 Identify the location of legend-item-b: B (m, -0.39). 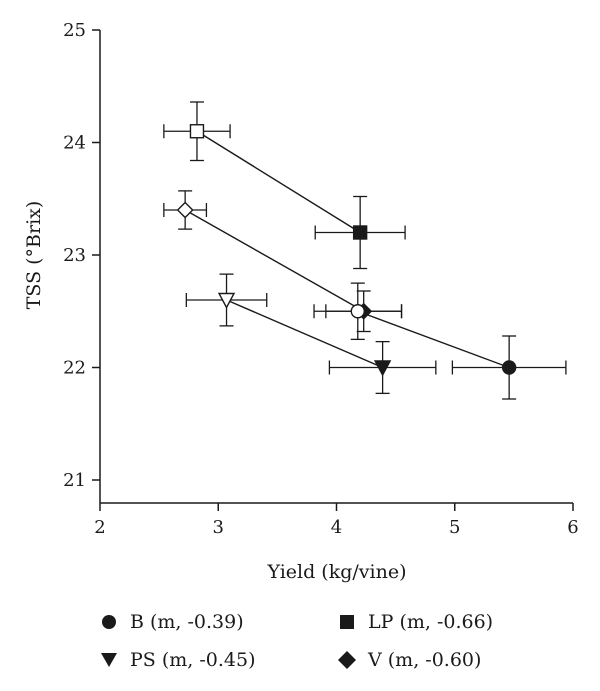
(171, 622).